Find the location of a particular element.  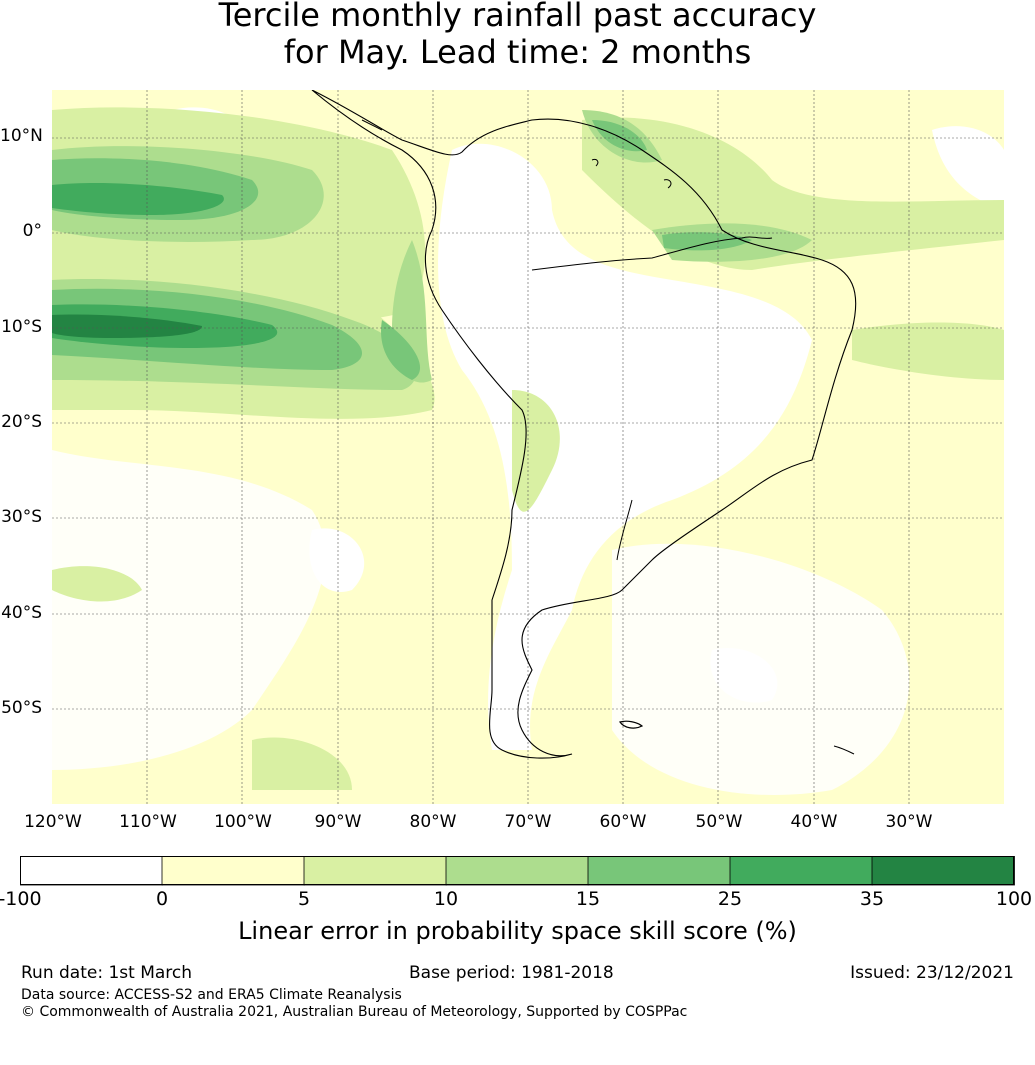

south-georgia is located at coordinates (844, 750).